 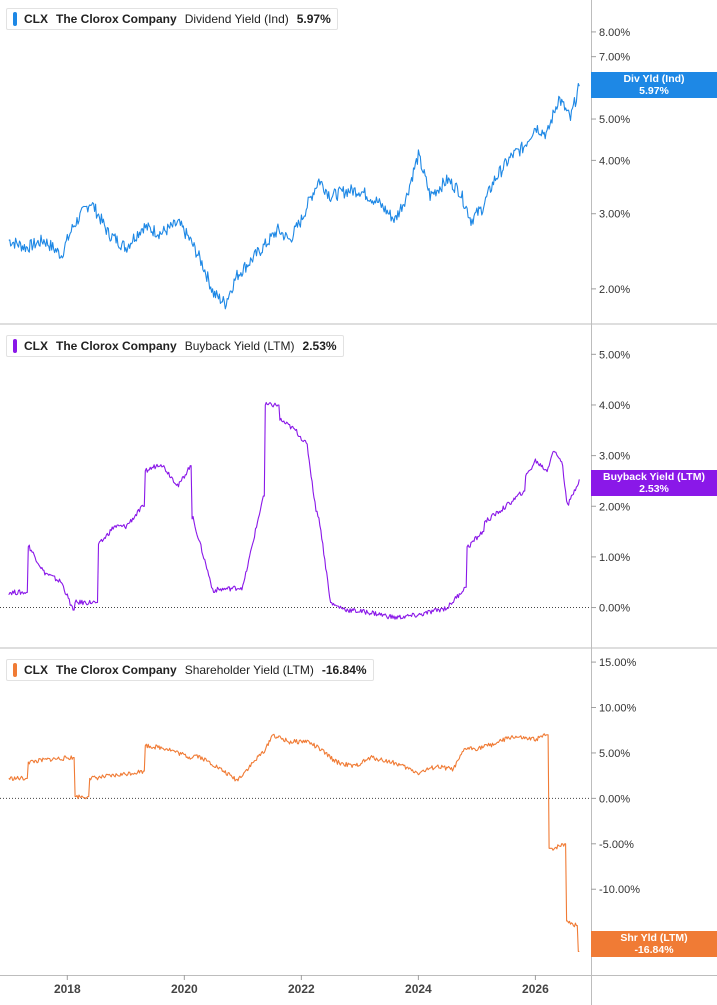 What do you see at coordinates (614, 58) in the screenshot?
I see `y-tick-label: 7.00%` at bounding box center [614, 58].